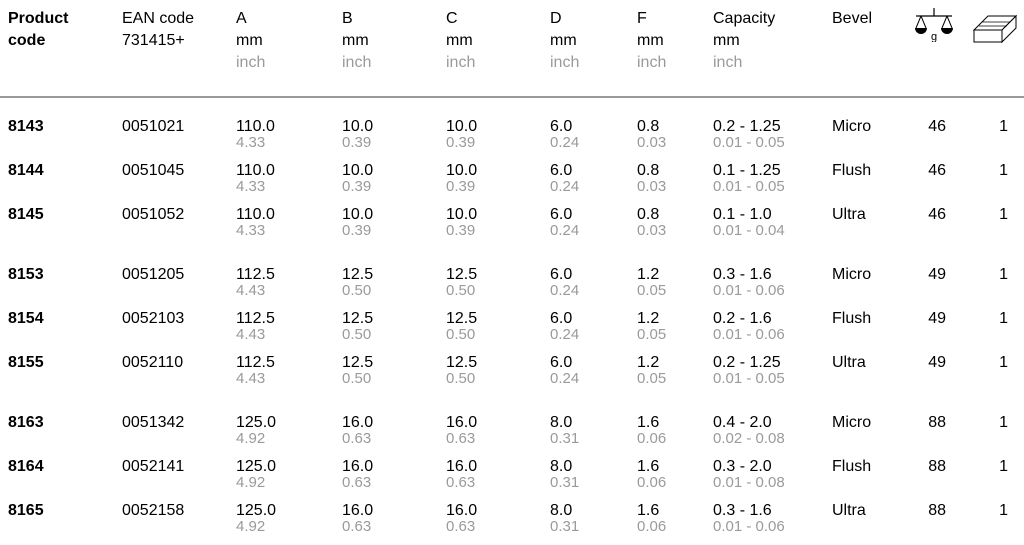 This screenshot has width=1024, height=545. Describe the element at coordinates (249, 40) in the screenshot. I see `header-a-mm: mm` at that location.